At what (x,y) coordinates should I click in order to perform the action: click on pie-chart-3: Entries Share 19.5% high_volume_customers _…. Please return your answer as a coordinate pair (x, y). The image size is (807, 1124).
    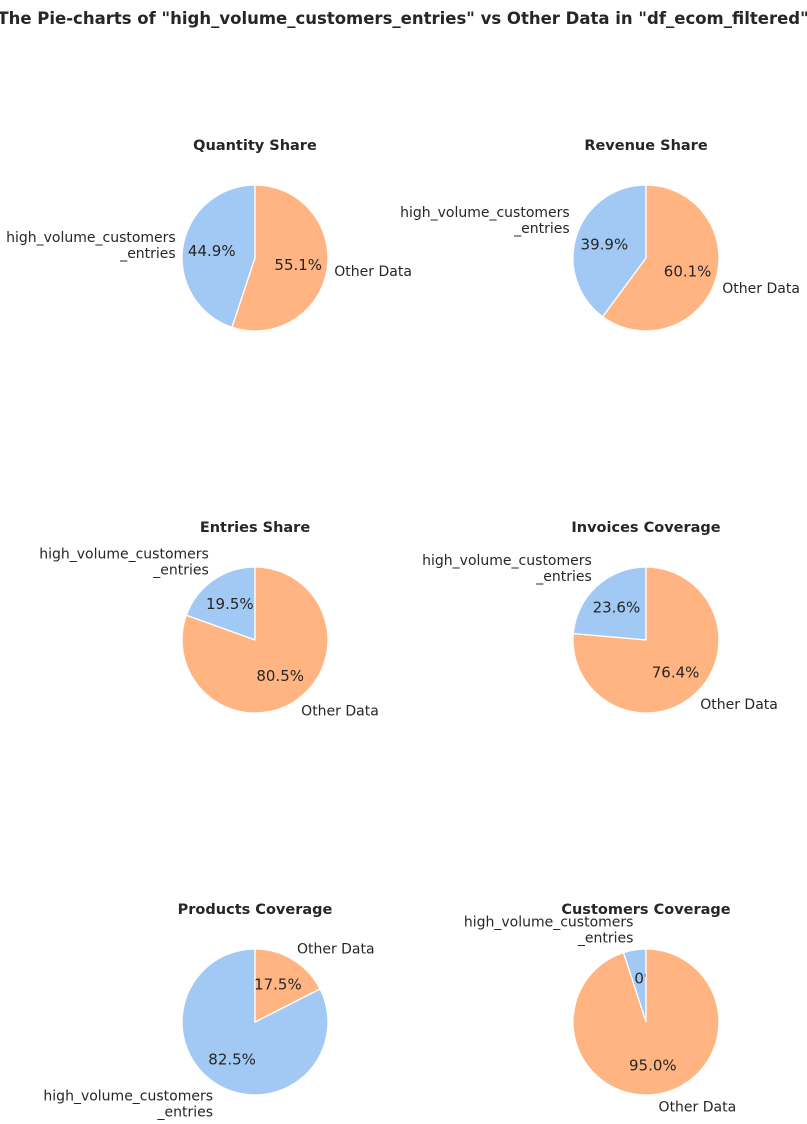
    Looking at the image, I should click on (209, 620).